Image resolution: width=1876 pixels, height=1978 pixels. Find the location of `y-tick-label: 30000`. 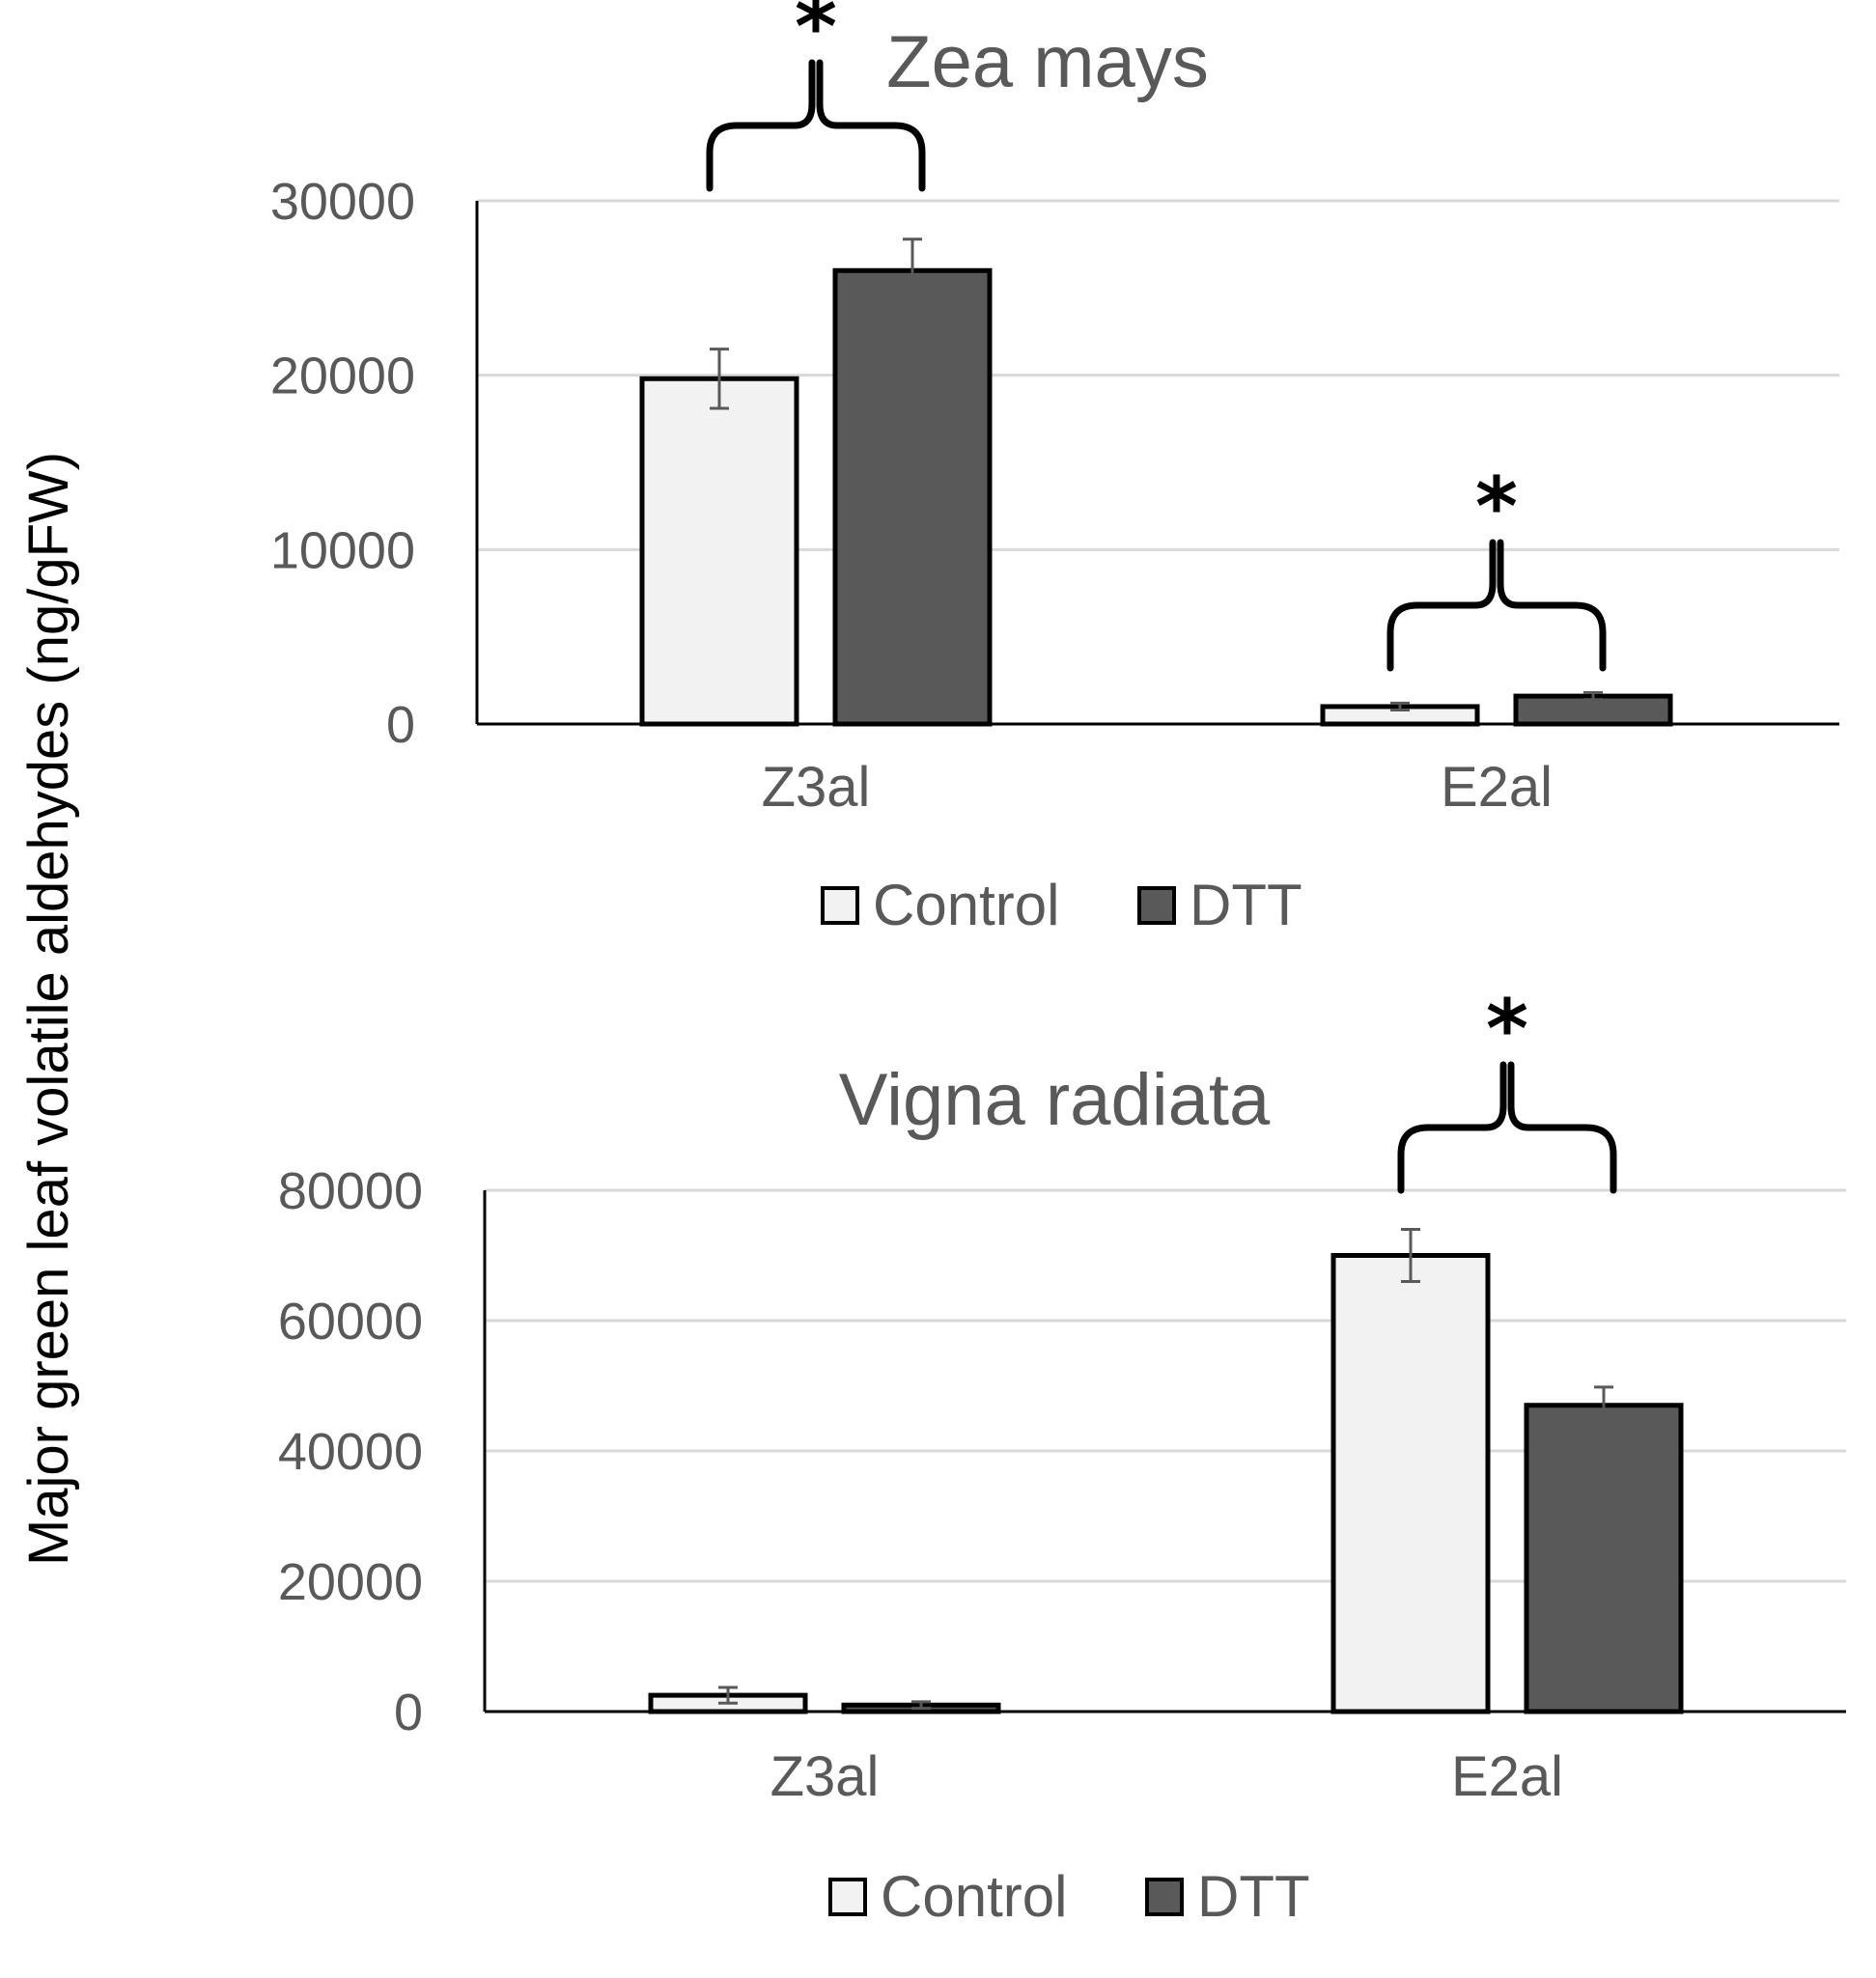

y-tick-label: 30000 is located at coordinates (343, 202).